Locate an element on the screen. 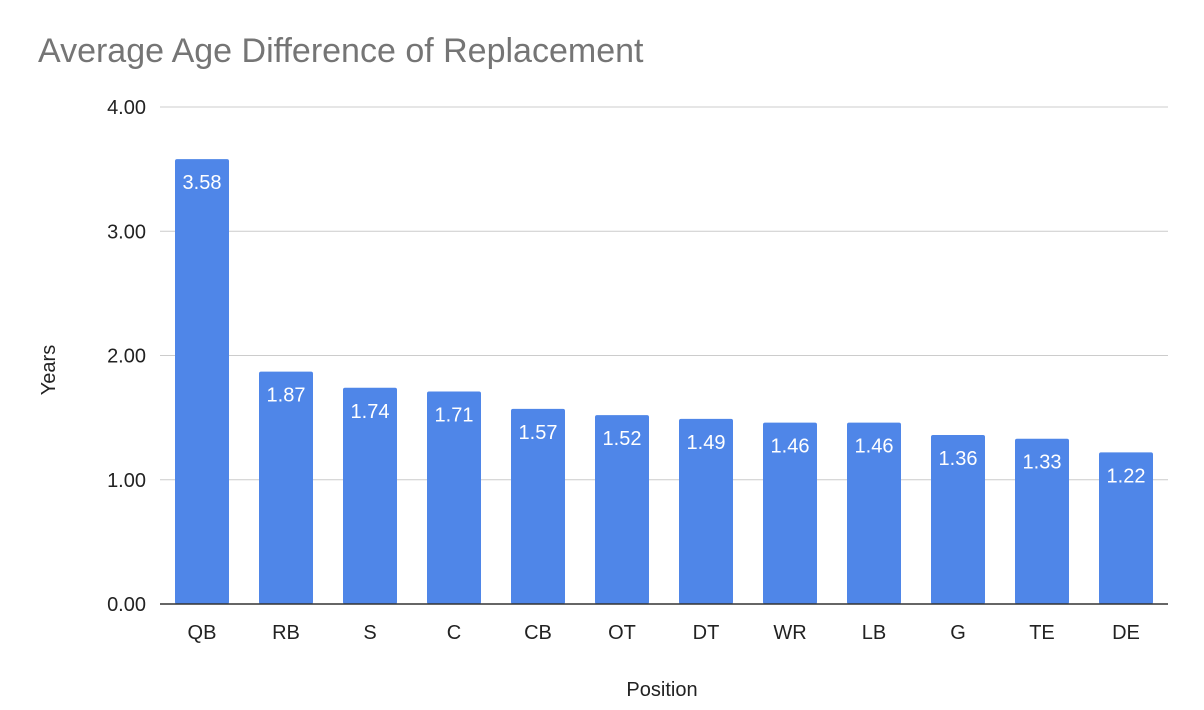 The height and width of the screenshot is (710, 1204). data-label: 1.74 is located at coordinates (370, 412).